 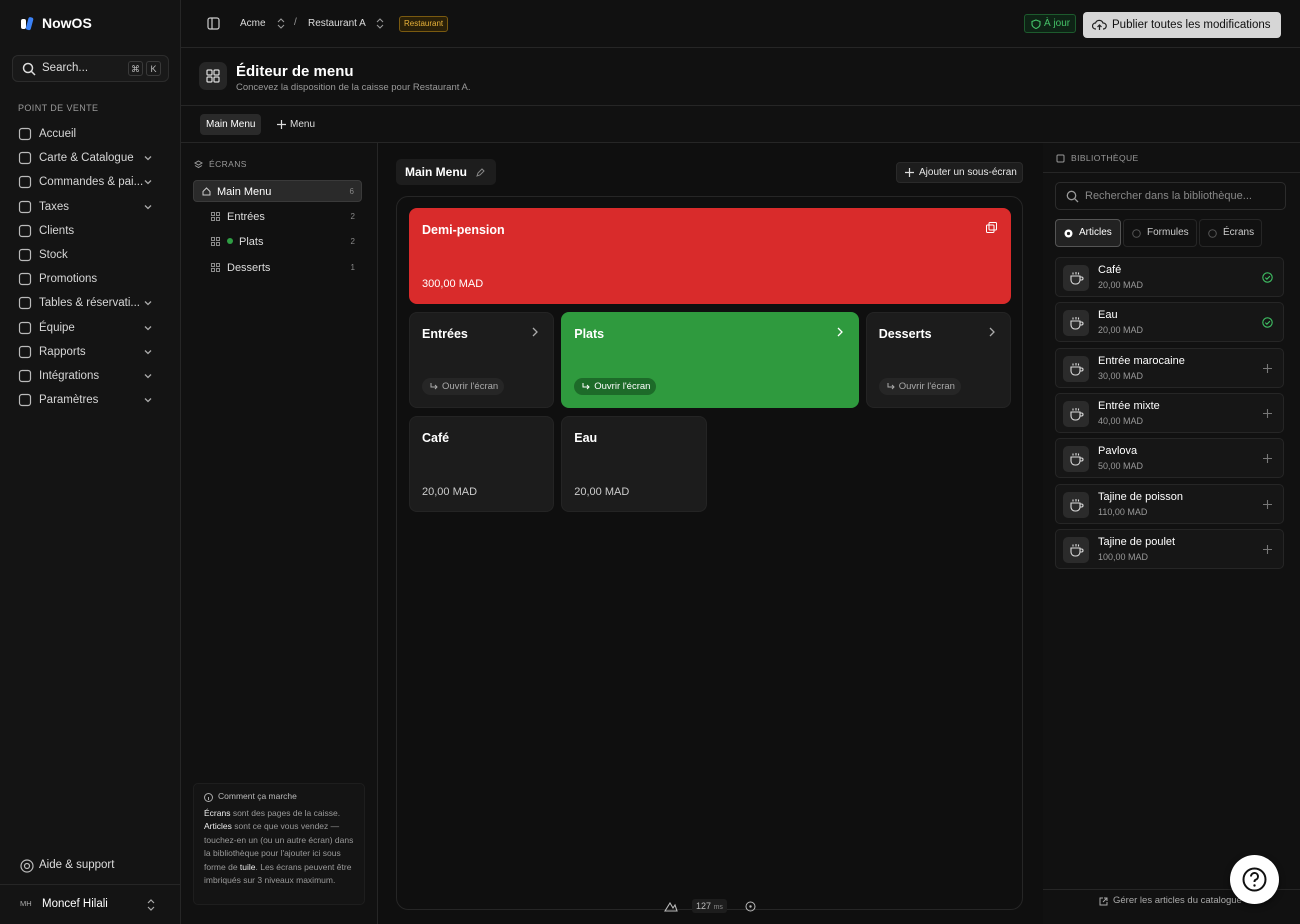 I want to click on item-price: 20,00 MAD, so click(x=1121, y=285).